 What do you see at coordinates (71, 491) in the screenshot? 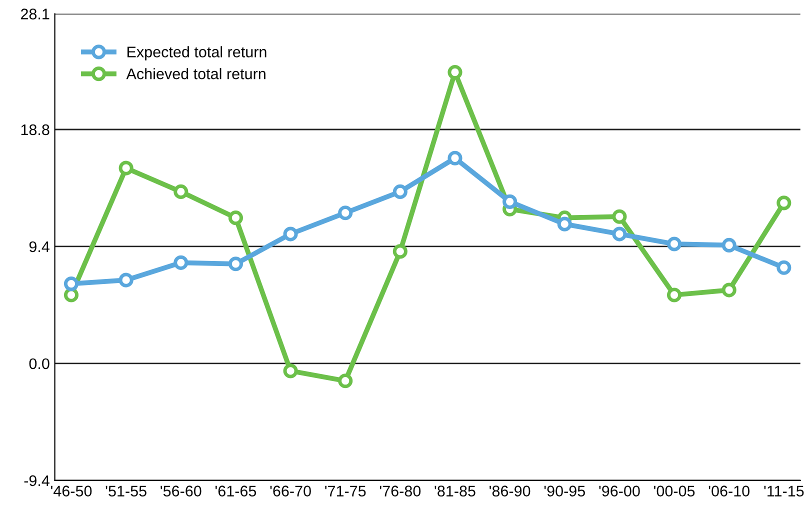
I see `x-tick-label: '46-50` at bounding box center [71, 491].